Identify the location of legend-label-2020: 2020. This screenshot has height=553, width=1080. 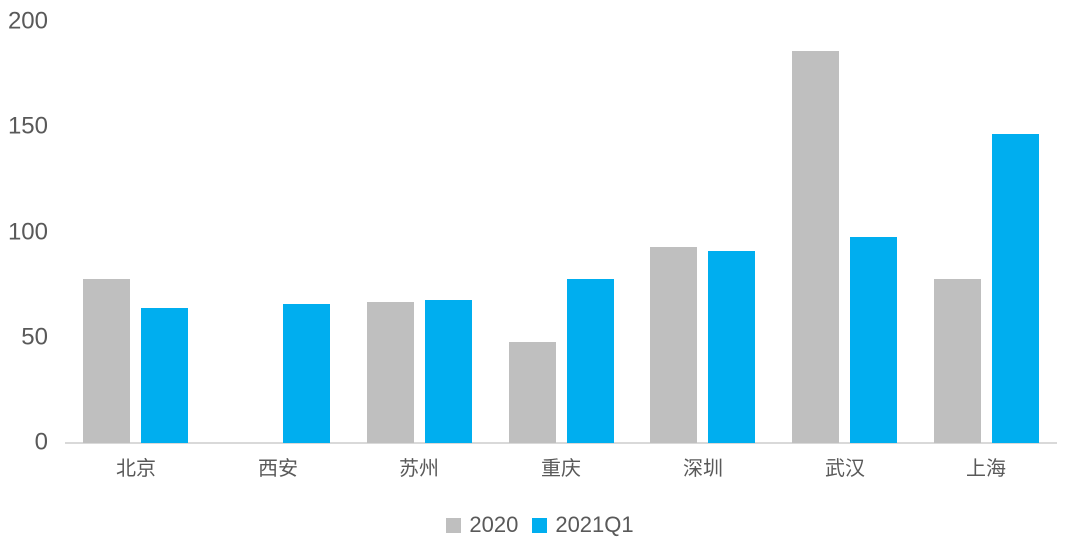
(494, 524).